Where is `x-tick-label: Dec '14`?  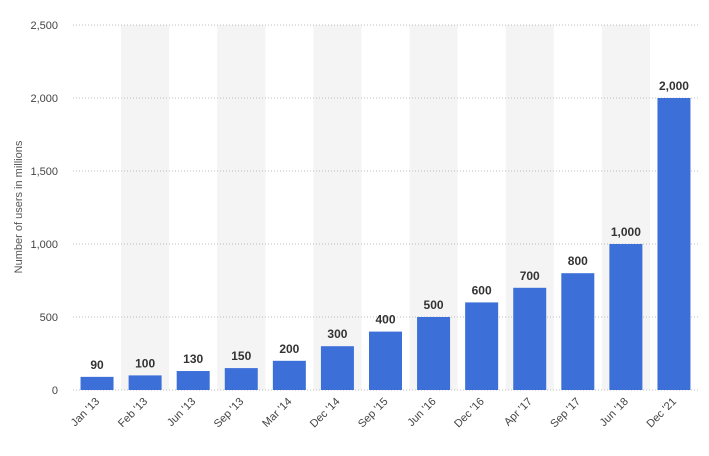
x-tick-label: Dec '14 is located at coordinates (325, 413).